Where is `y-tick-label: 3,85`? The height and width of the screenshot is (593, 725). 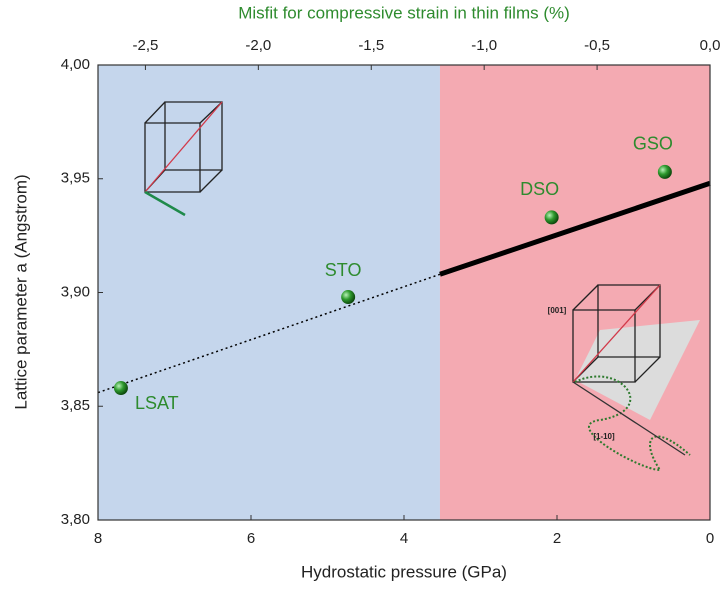 y-tick-label: 3,85 is located at coordinates (75, 405).